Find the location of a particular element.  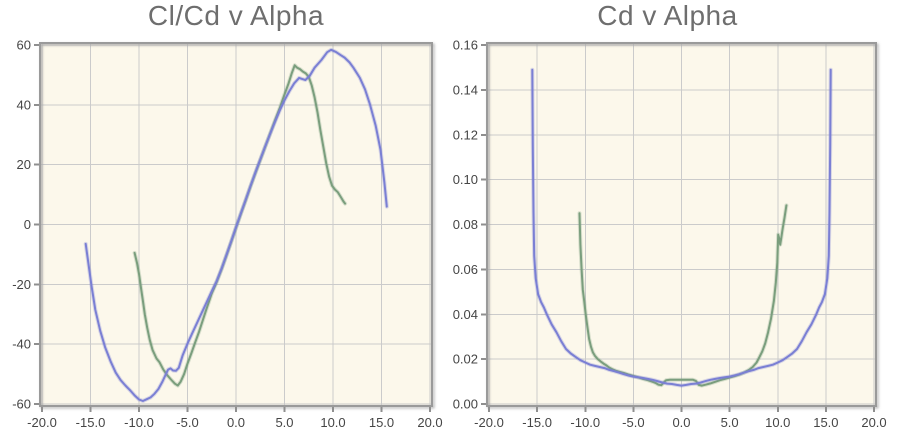

y-tick-label: 0.00 is located at coordinates (465, 404).